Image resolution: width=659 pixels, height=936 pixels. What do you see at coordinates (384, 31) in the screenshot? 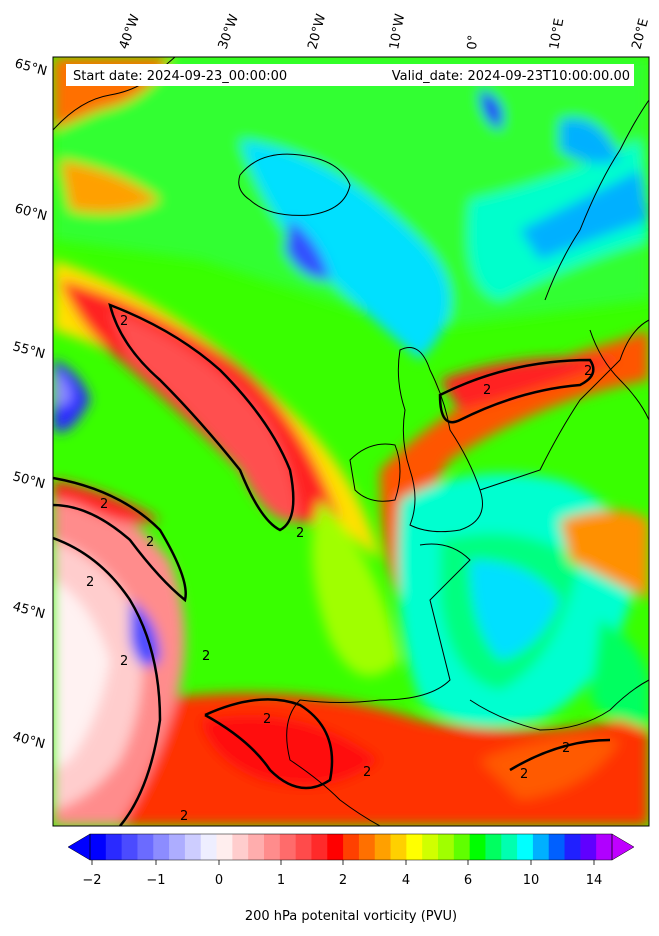
I see `longitude-labels: 40°W 30°W 20°W 10°W 0° 10°E 20°E` at bounding box center [384, 31].